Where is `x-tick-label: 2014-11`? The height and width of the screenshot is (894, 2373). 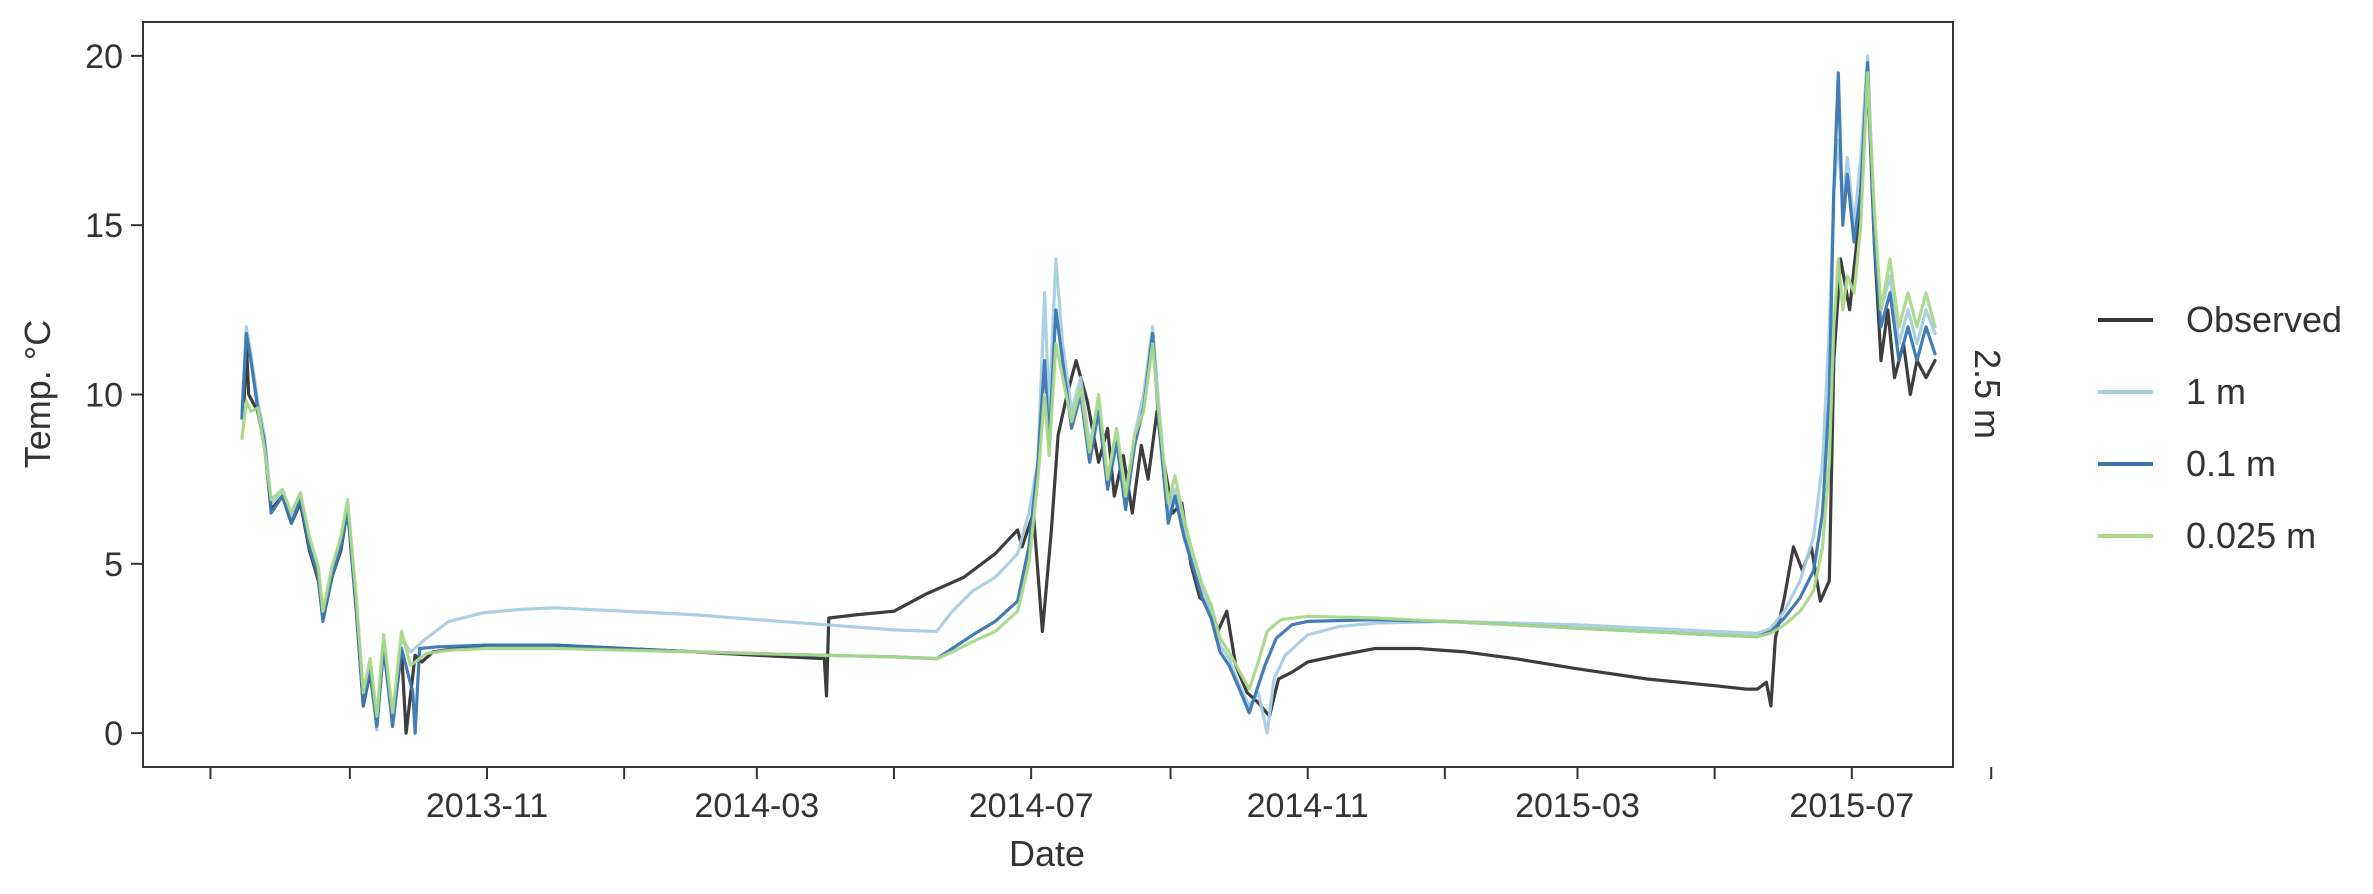 x-tick-label: 2014-11 is located at coordinates (1308, 806).